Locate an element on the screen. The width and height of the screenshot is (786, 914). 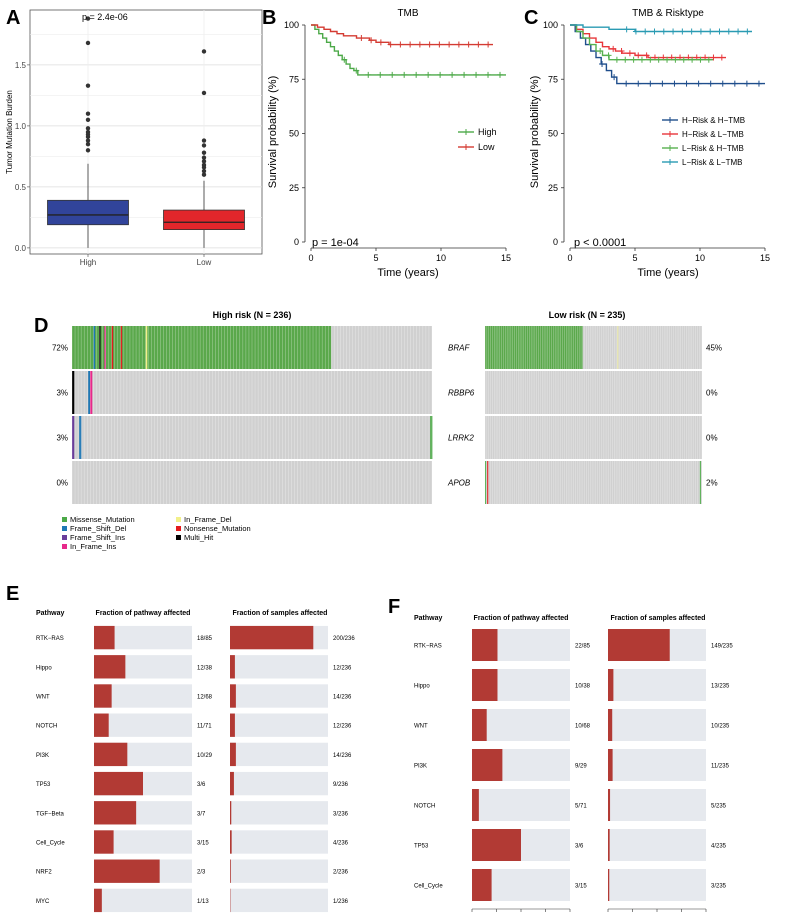
panel-b-xlabel: Time (years) is located at coordinates (407, 273).